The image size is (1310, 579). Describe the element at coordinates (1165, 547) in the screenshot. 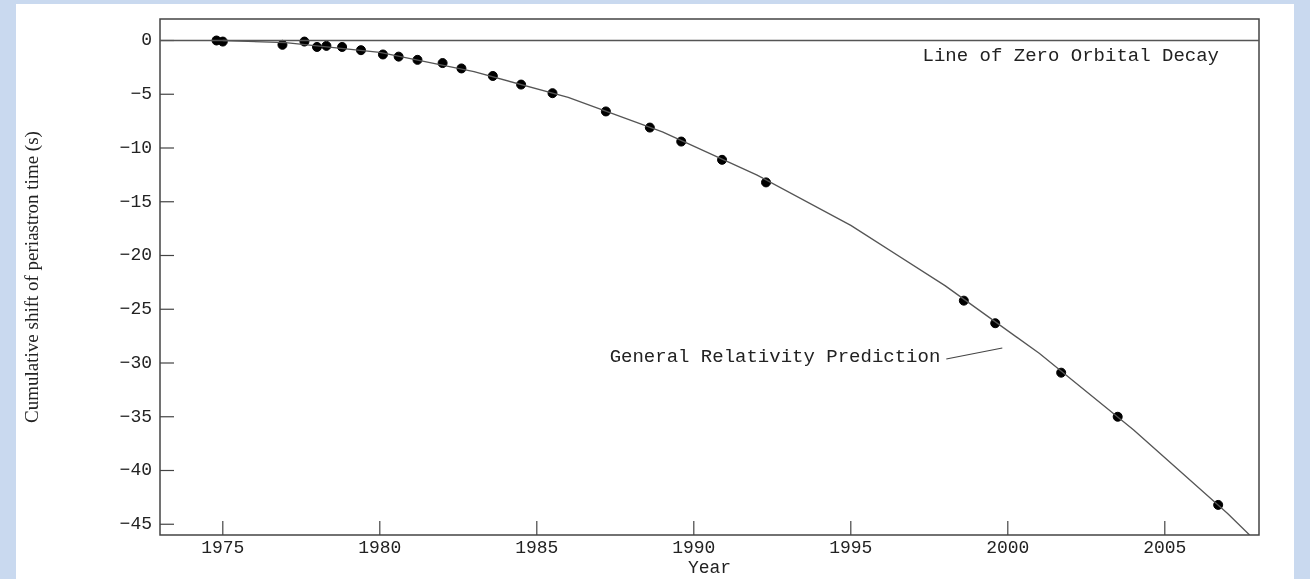

I see `x-tick-label: 2005` at that location.